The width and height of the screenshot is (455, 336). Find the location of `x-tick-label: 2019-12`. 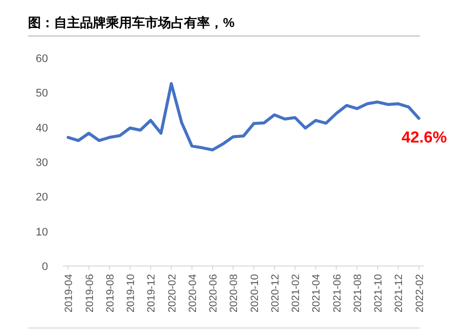

x-tick-label: 2019-12 is located at coordinates (152, 293).